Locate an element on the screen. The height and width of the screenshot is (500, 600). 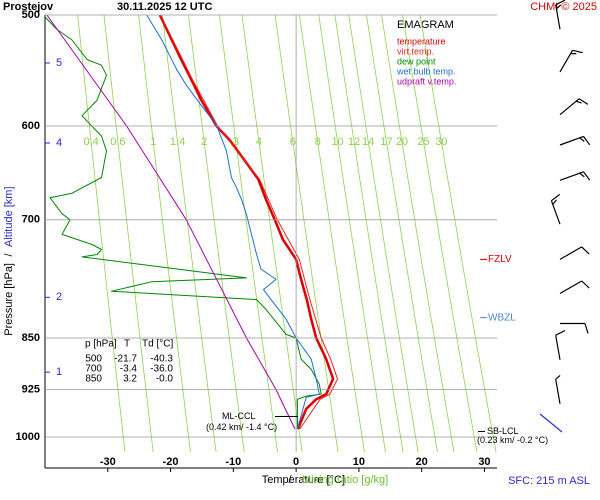
table-cell: 850 is located at coordinates (93, 379).